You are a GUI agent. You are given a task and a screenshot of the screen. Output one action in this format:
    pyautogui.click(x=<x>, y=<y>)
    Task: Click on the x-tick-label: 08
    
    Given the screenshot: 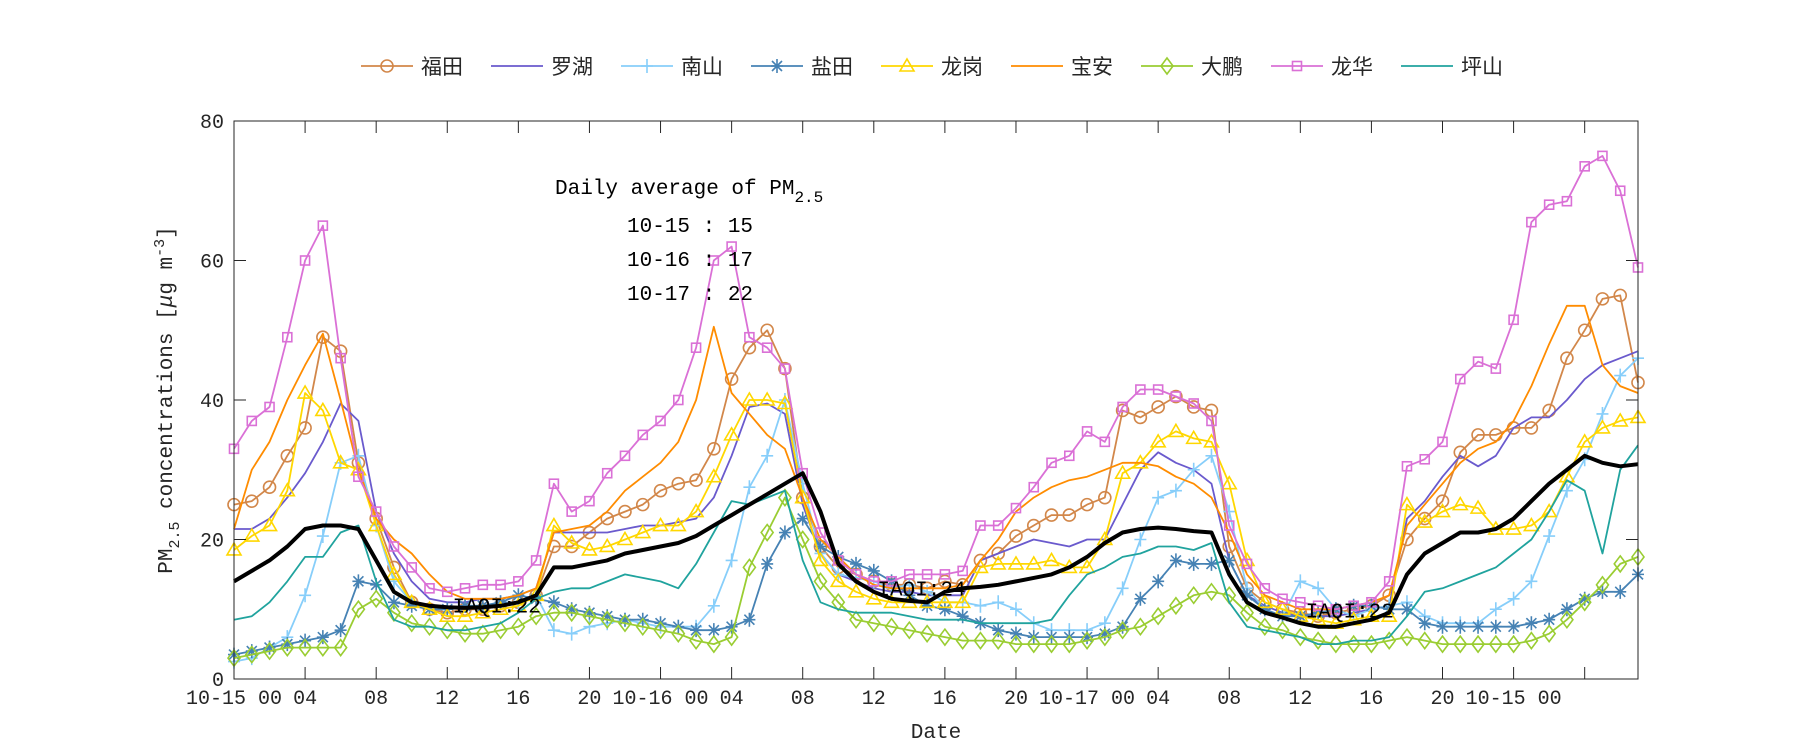 What is the action you would take?
    pyautogui.click(x=803, y=699)
    